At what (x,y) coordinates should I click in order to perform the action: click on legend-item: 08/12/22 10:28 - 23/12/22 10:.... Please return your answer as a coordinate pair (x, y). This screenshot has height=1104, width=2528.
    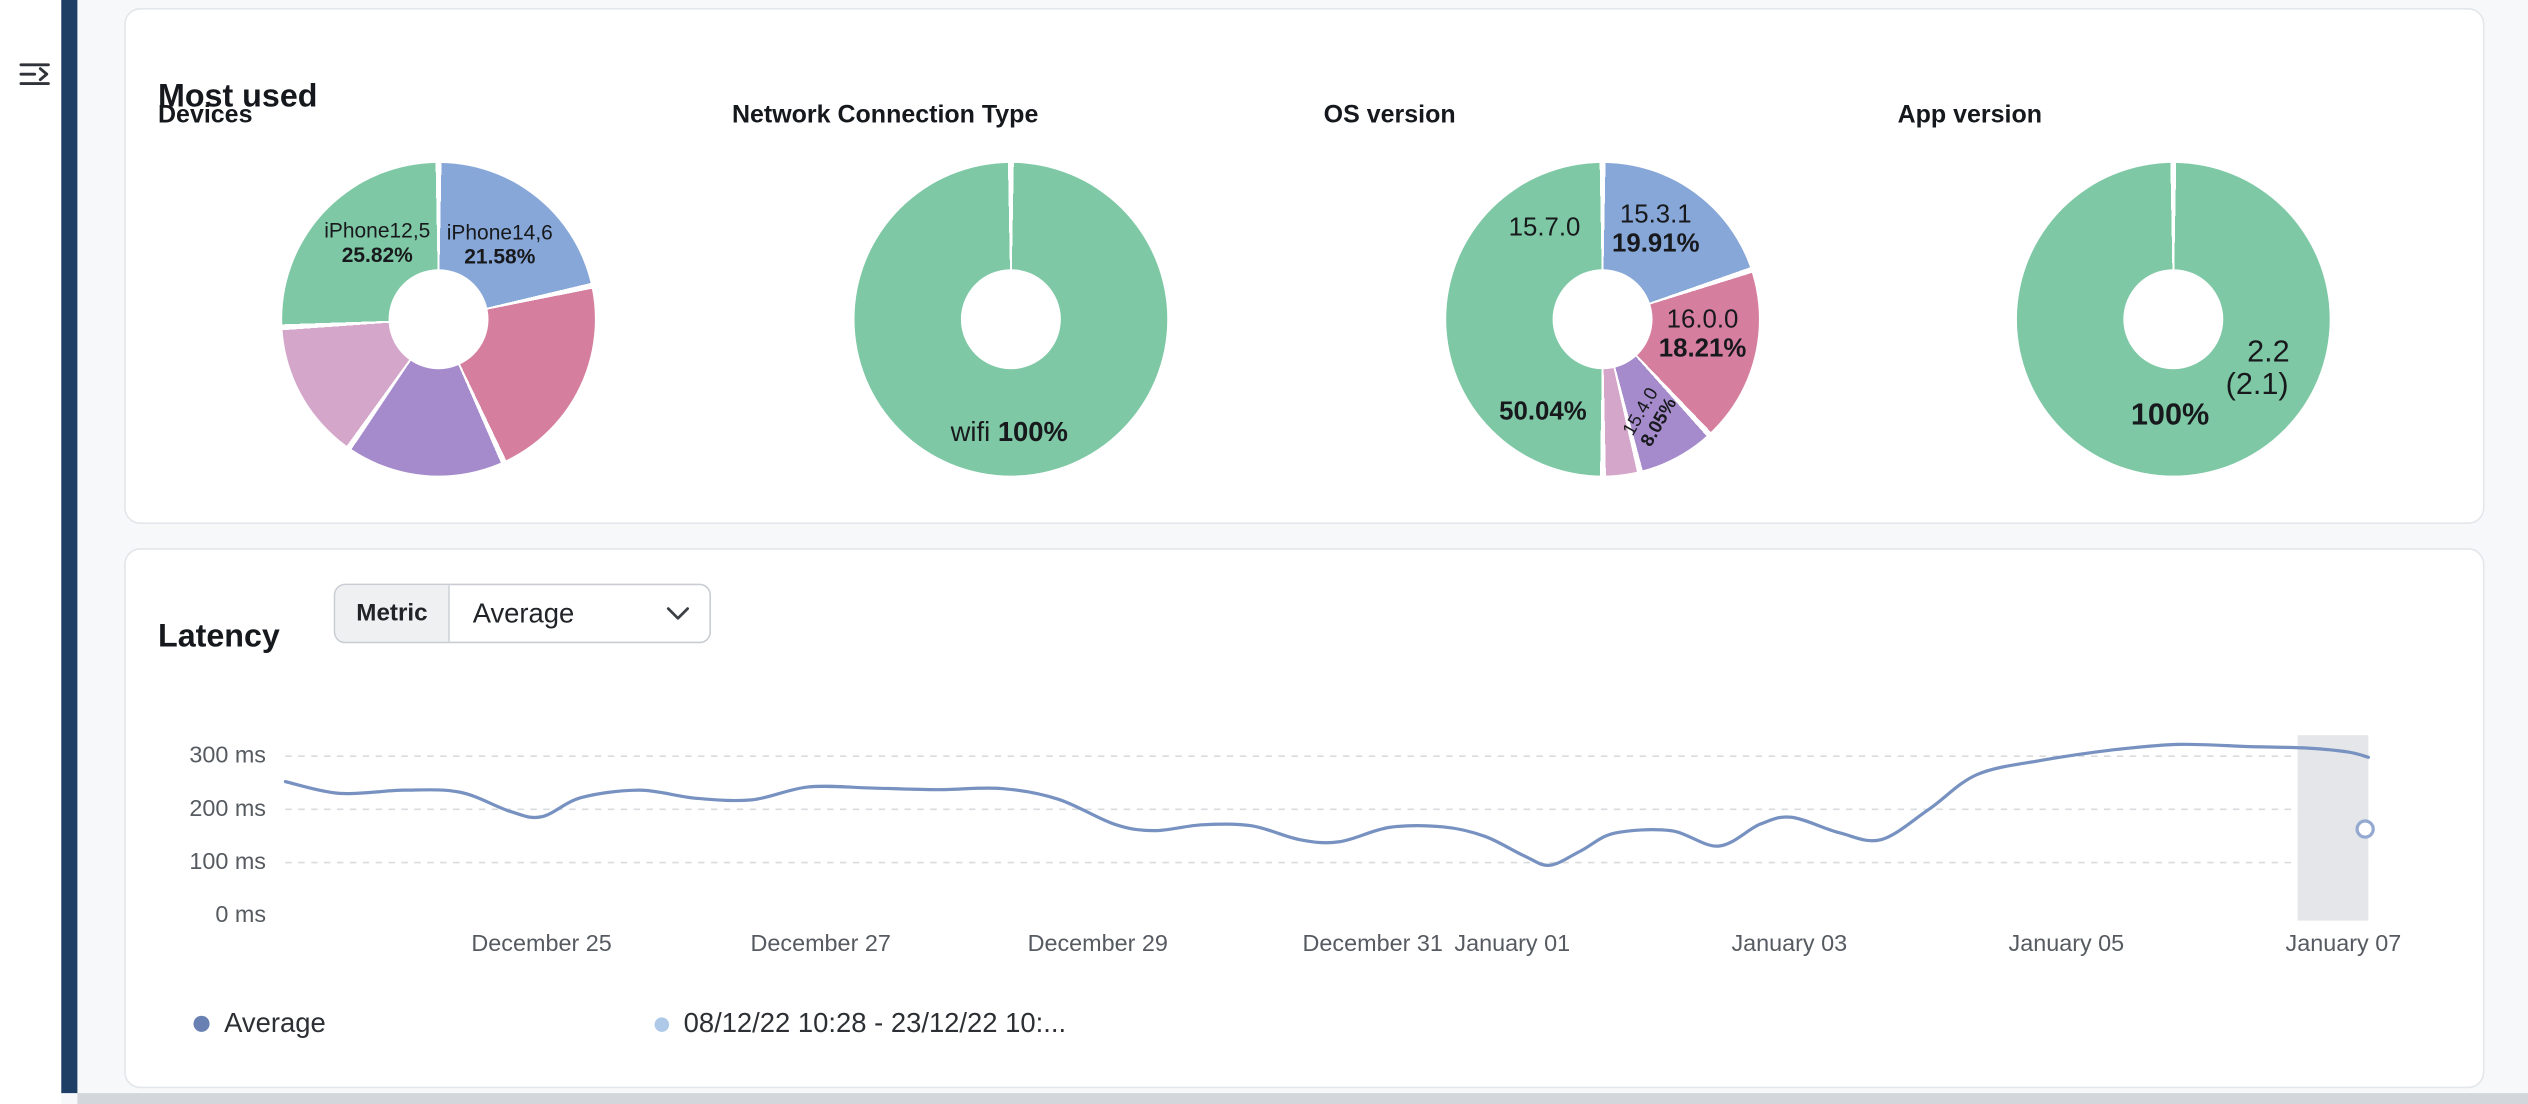
    Looking at the image, I should click on (860, 1023).